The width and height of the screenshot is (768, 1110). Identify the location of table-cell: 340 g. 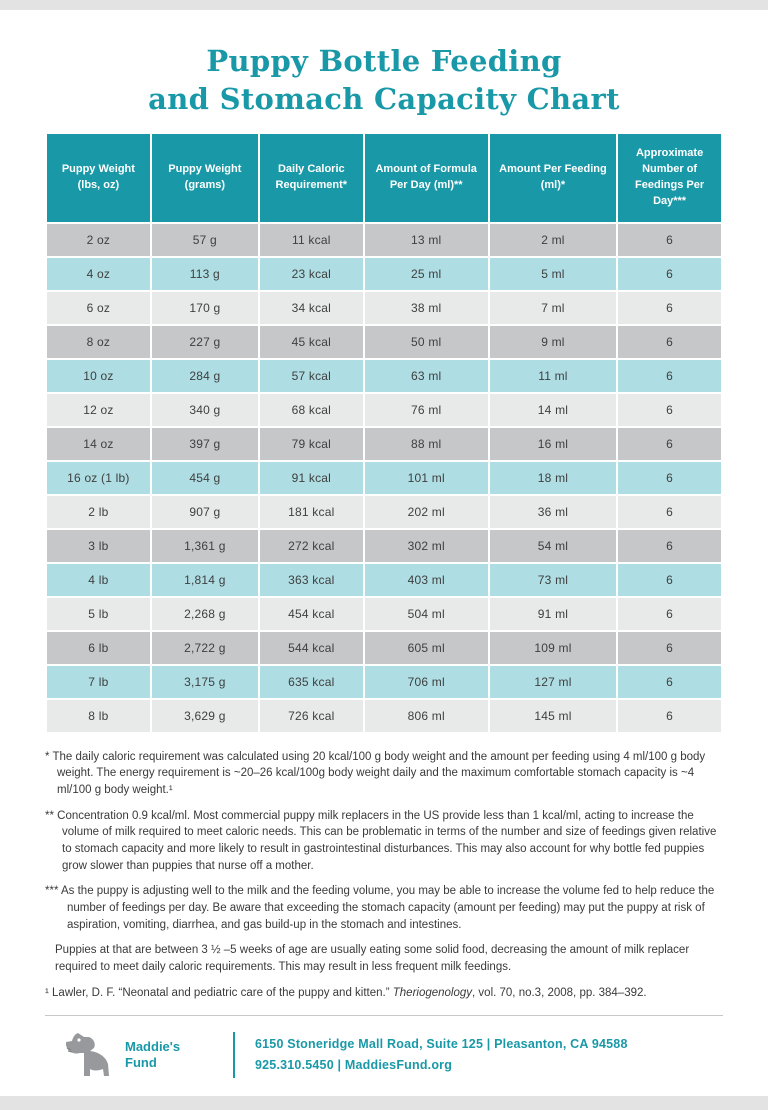
(204, 409).